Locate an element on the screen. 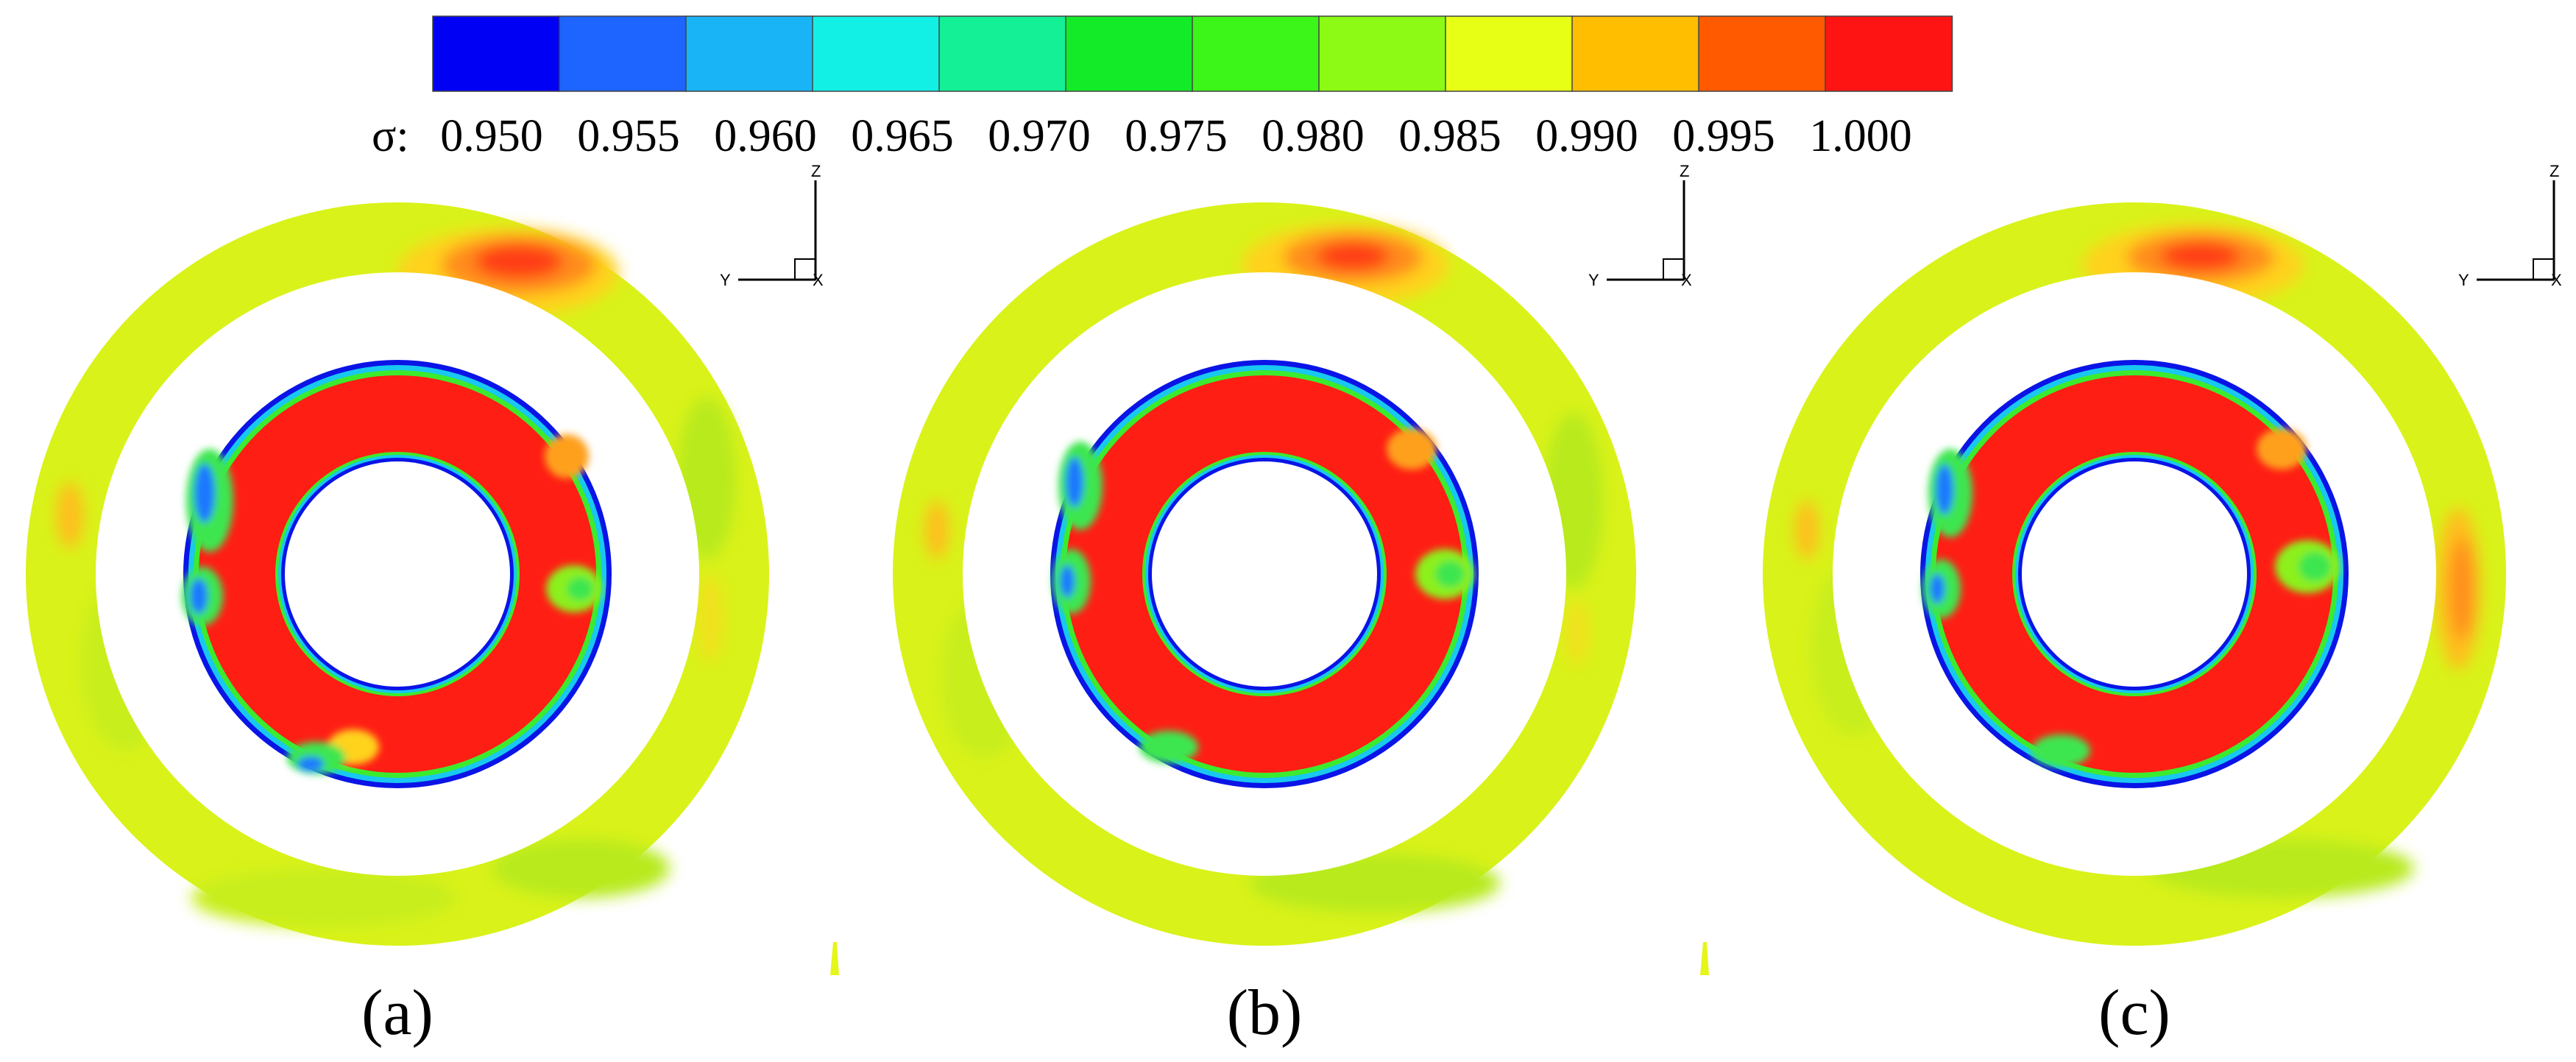  tick-label: 0.980 is located at coordinates (1313, 136).